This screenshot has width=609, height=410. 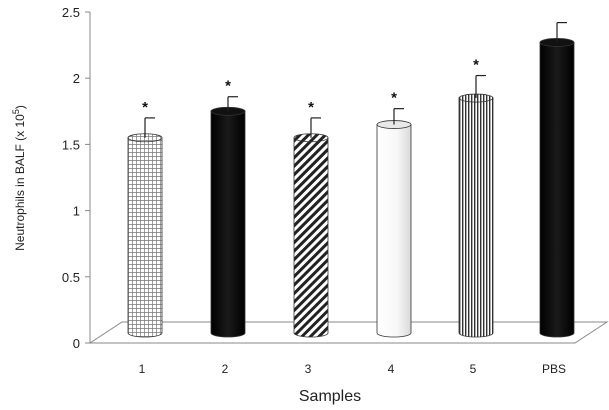 I want to click on y-tick-label: 1, so click(x=76, y=211).